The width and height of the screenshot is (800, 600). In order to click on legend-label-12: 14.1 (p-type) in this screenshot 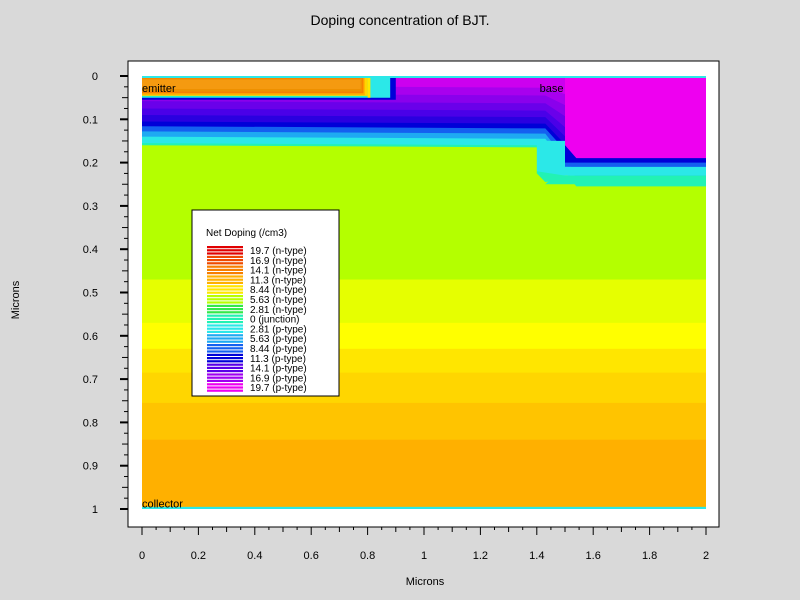, I will do `click(278, 369)`.